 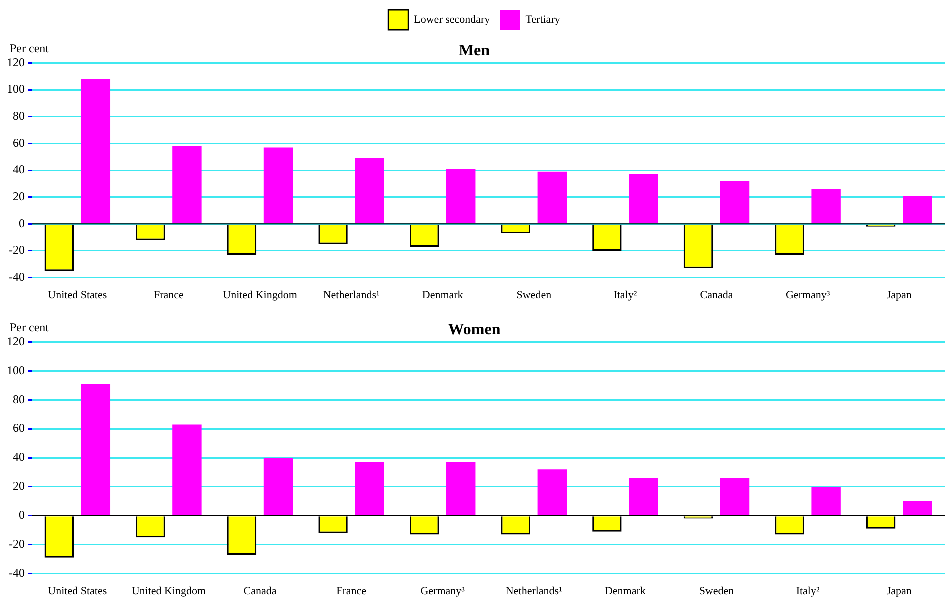 I want to click on chart-title: Men, so click(x=474, y=51).